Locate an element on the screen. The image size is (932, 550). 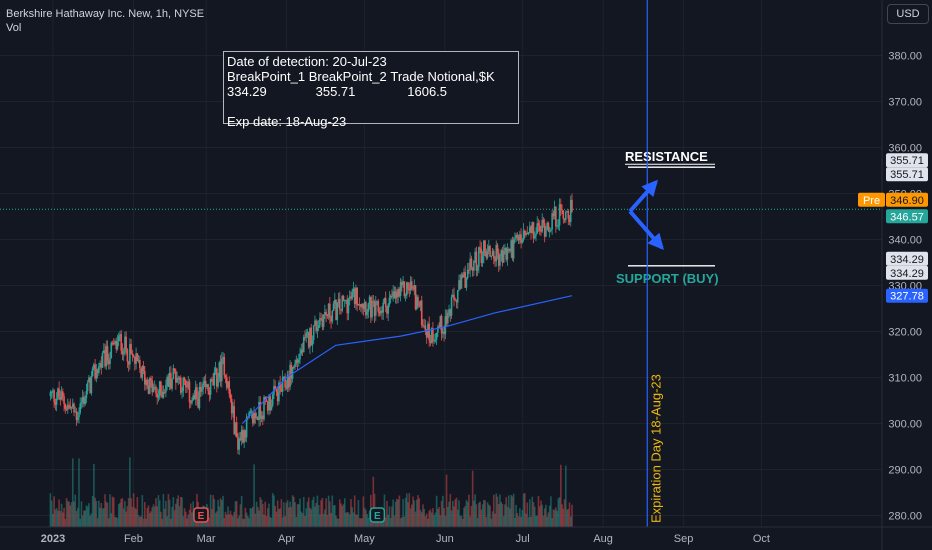
symbol-title: Berkshire Hathaway Inc. New, 1h, NYSE is located at coordinates (105, 14).